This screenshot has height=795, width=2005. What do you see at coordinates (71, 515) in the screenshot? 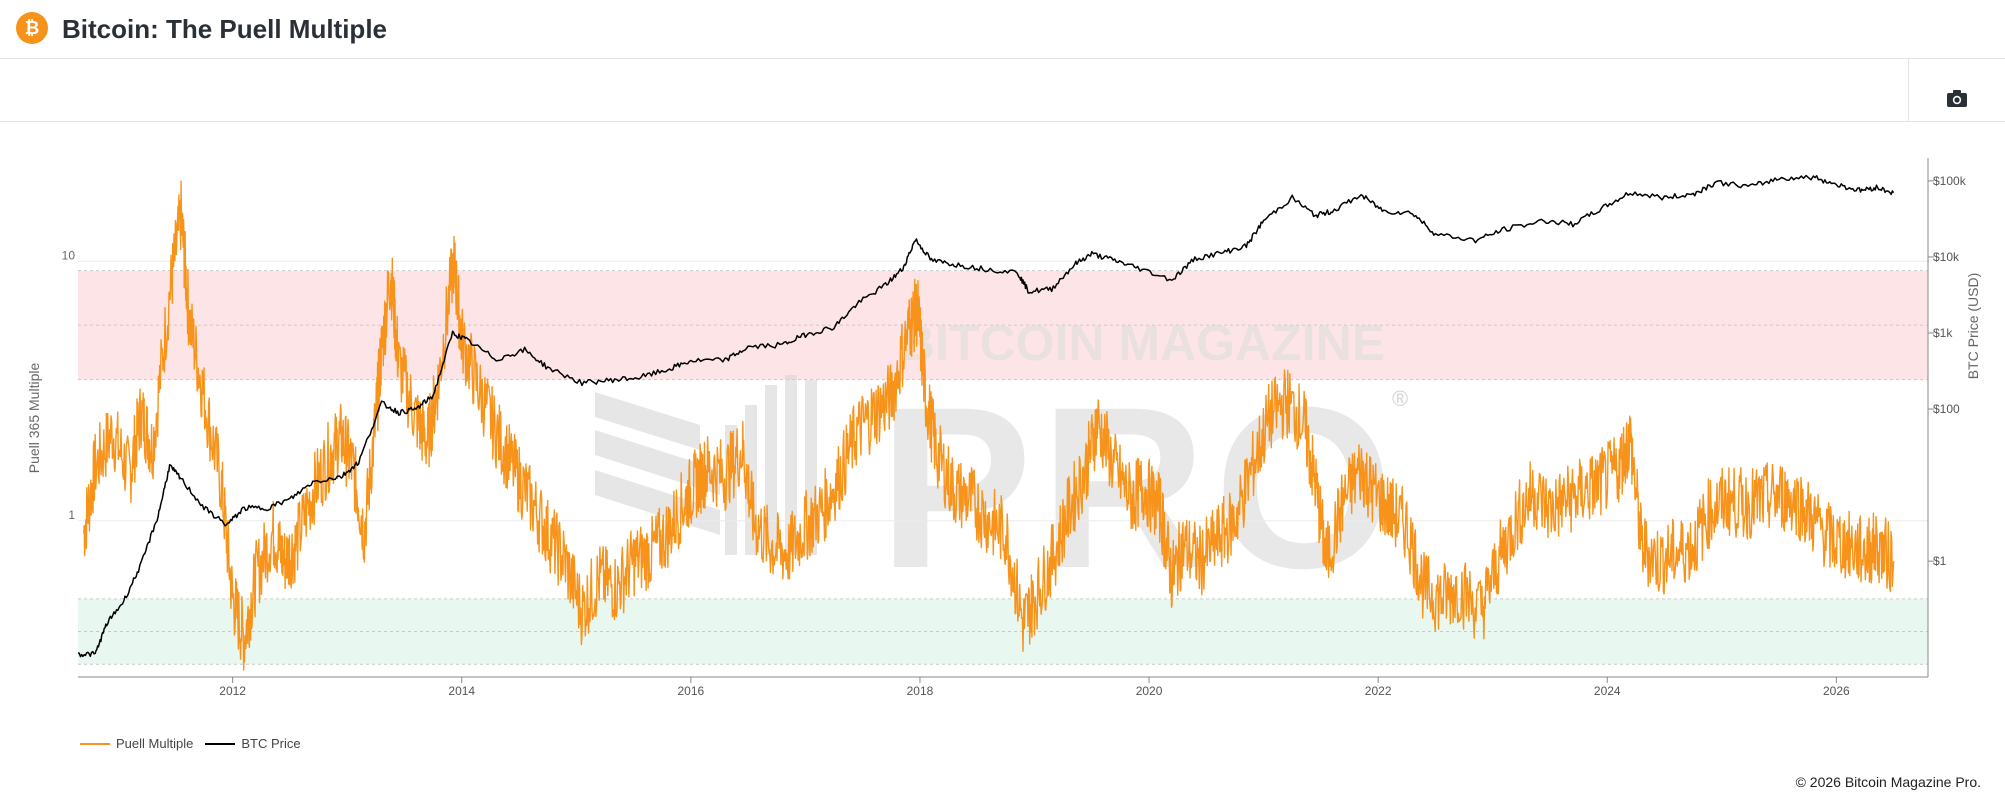
I see `y-left-tick-label: 1` at bounding box center [71, 515].